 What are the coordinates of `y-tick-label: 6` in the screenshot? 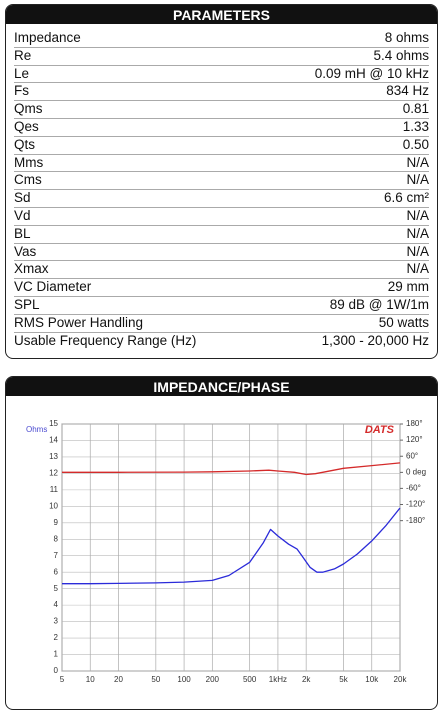 It's located at (56, 571).